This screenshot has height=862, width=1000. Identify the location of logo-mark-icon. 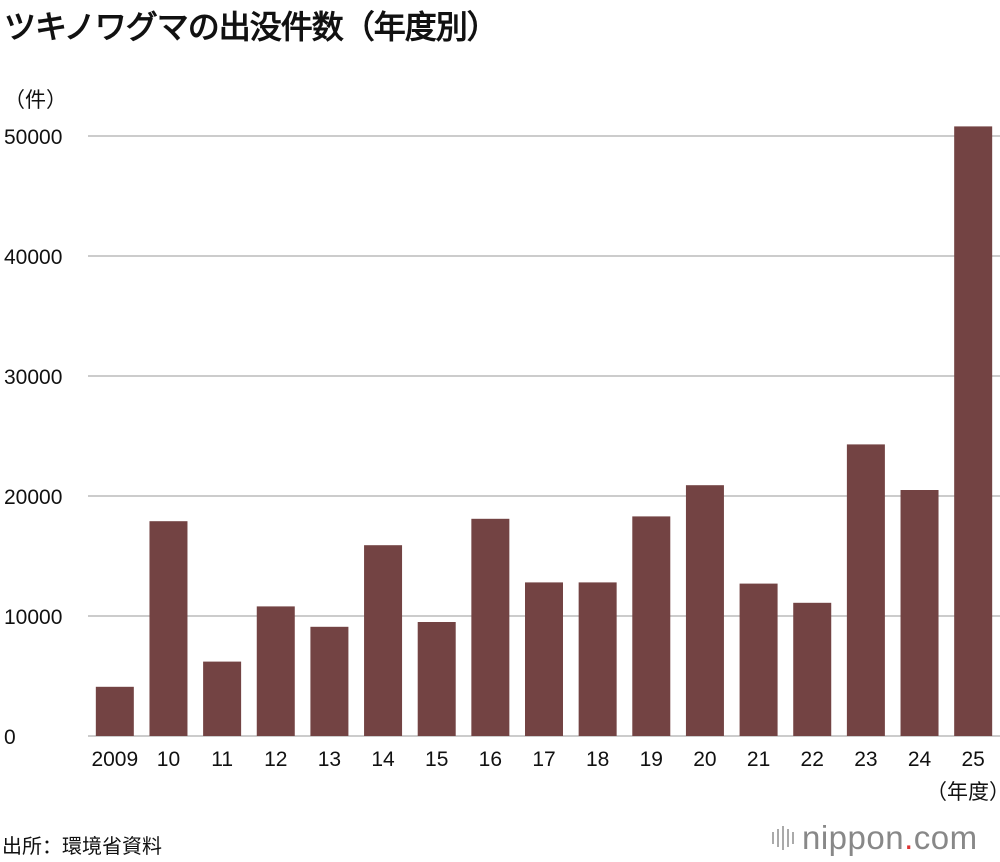
(783, 838).